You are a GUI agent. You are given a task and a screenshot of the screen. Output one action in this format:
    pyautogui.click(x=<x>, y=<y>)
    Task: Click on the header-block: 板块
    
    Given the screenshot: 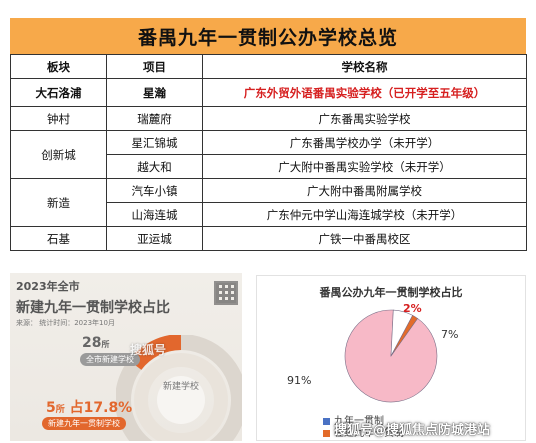 What is the action you would take?
    pyautogui.click(x=58, y=66)
    